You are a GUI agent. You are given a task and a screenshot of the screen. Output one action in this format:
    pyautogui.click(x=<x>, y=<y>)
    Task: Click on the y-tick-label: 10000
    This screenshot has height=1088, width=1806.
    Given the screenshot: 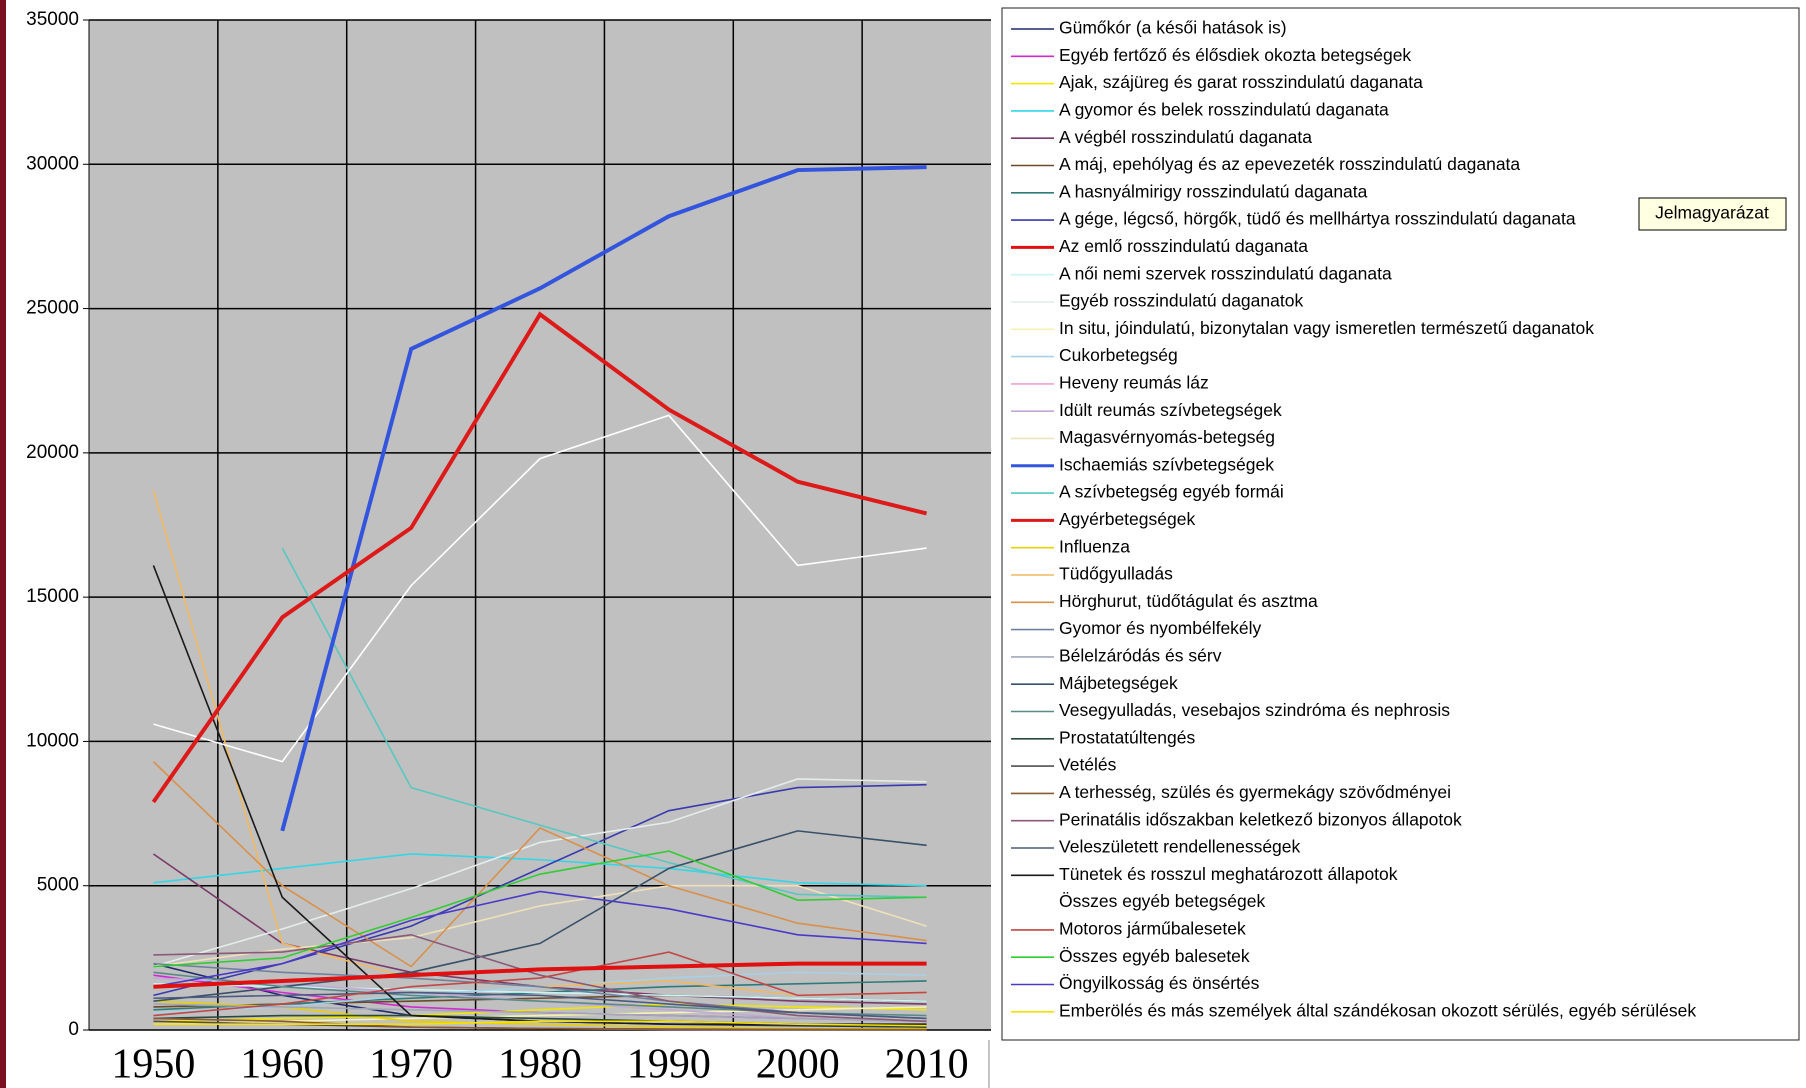 What is the action you would take?
    pyautogui.click(x=52, y=740)
    